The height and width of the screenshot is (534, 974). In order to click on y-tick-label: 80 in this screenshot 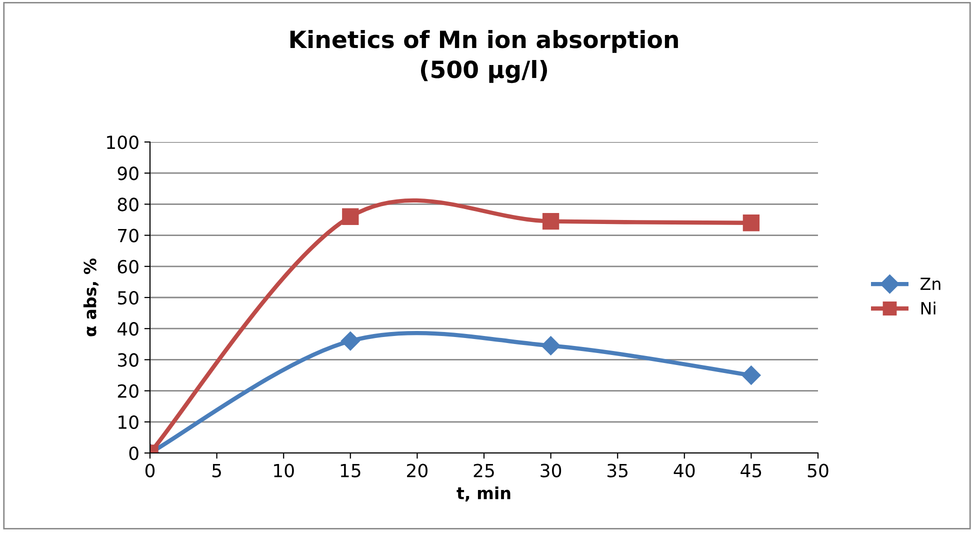, I will do `click(128, 205)`.